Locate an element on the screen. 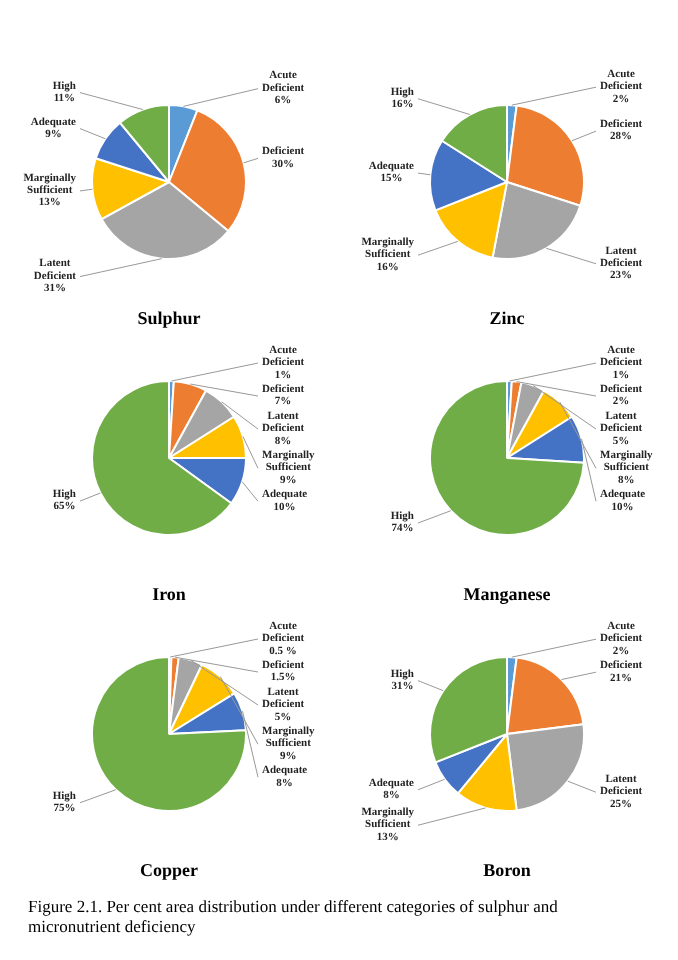 Image resolution: width=678 pixels, height=960 pixels. text: Iron is located at coordinates (169, 594).